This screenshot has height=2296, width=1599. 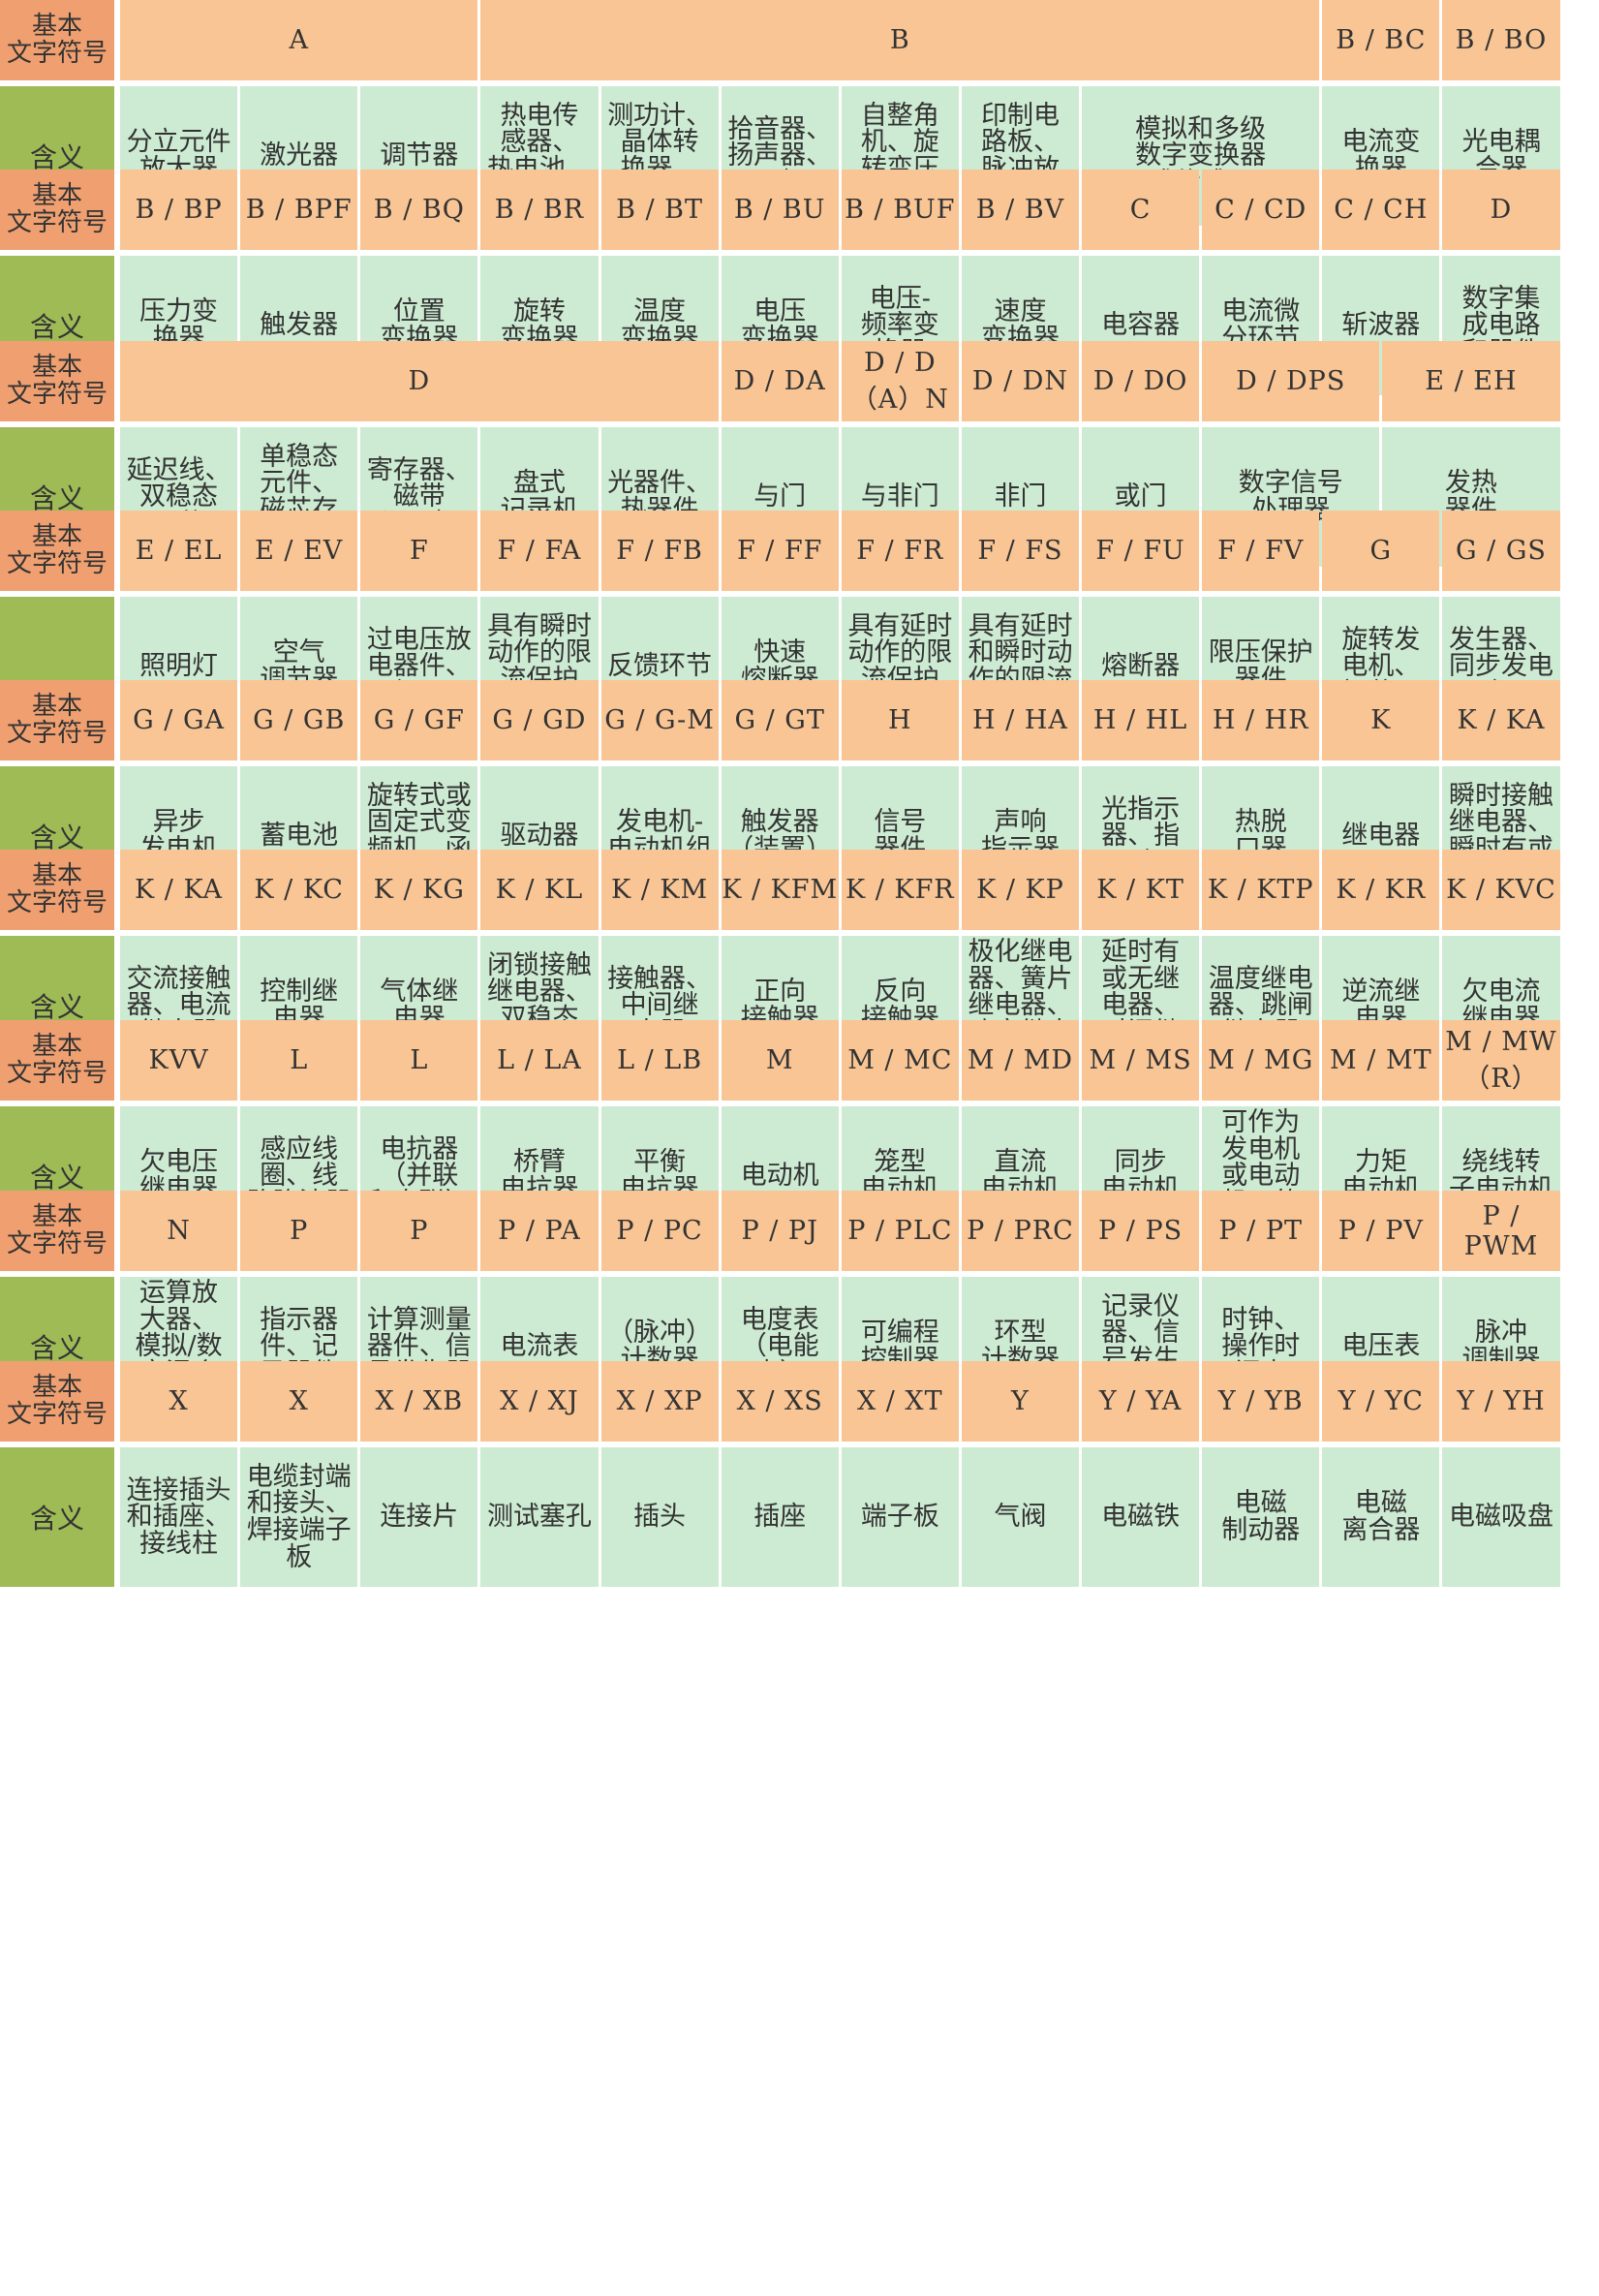 What do you see at coordinates (539, 1060) in the screenshot?
I see `code-cell: L / LA` at bounding box center [539, 1060].